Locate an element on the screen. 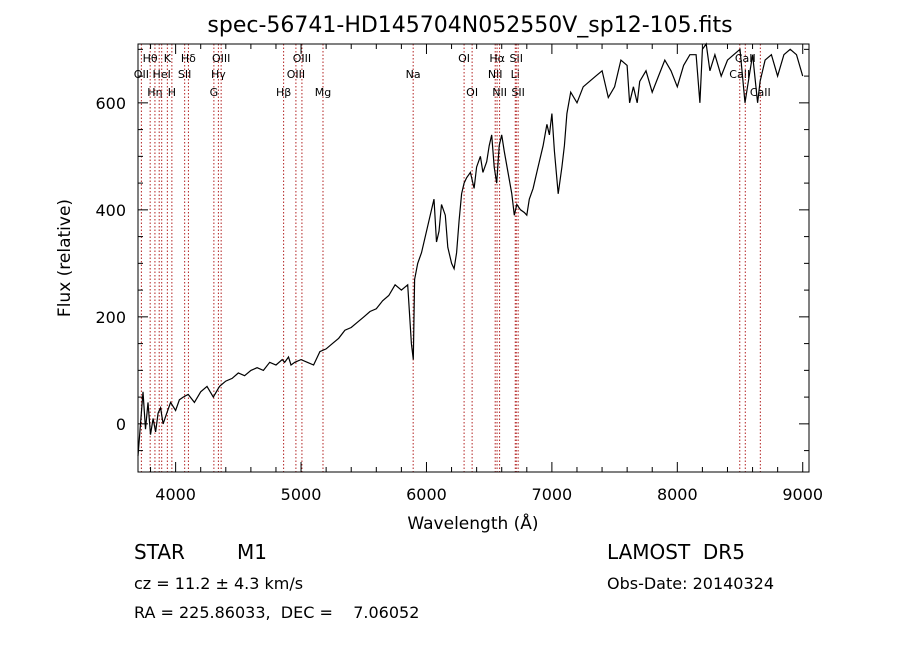 The image size is (900, 649). line-marker-label: Na is located at coordinates (413, 74).